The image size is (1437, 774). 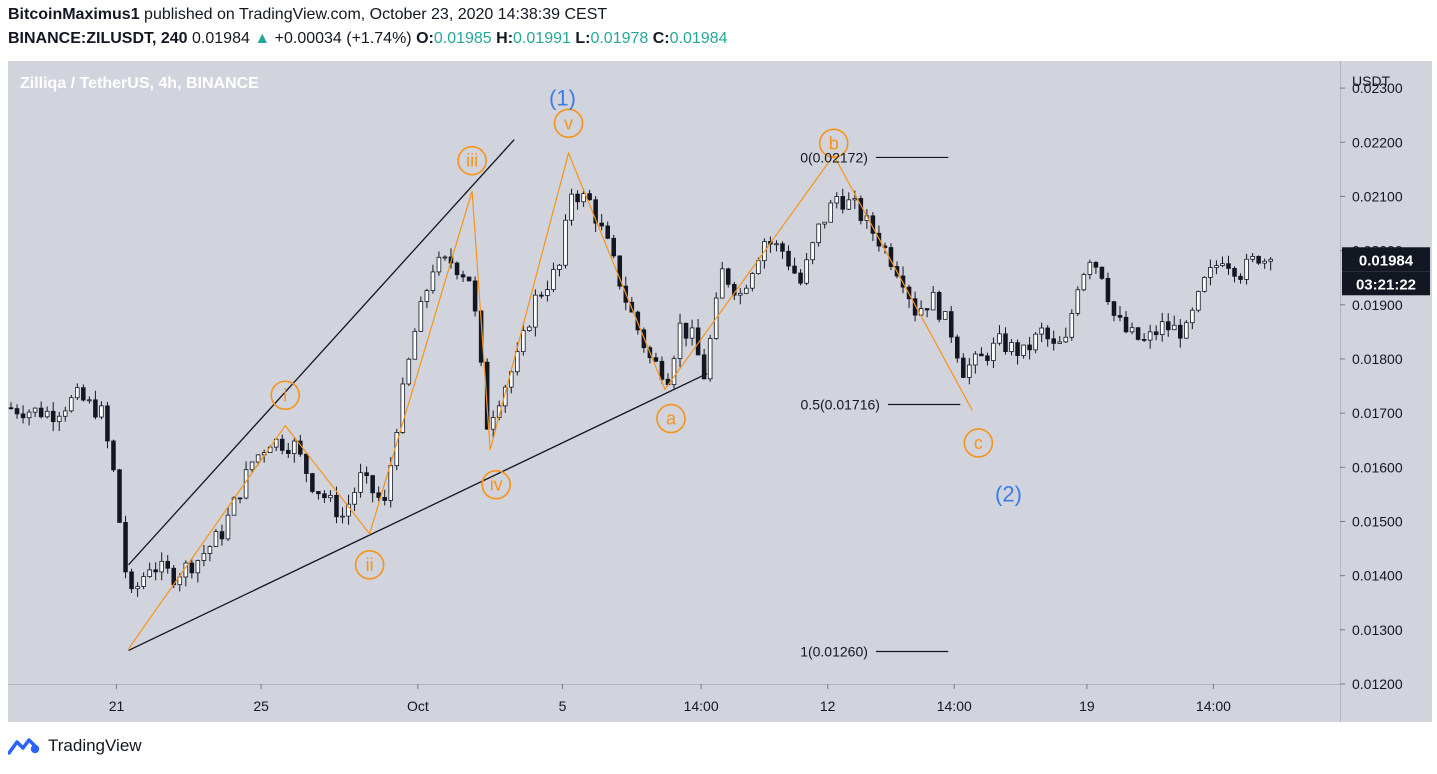 I want to click on trendline-upper, so click(x=321, y=352).